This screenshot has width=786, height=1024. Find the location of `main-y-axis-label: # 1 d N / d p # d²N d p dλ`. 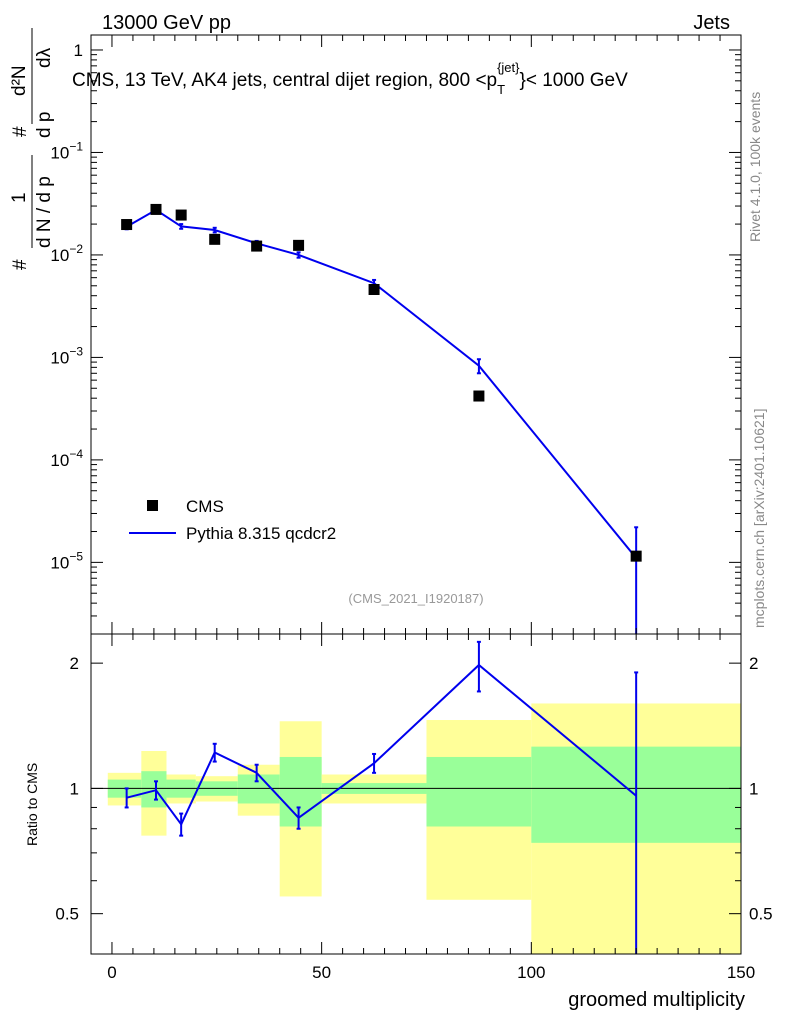

main-y-axis-label: # 1 d N / d p # d²N d p dλ is located at coordinates (32, 149).